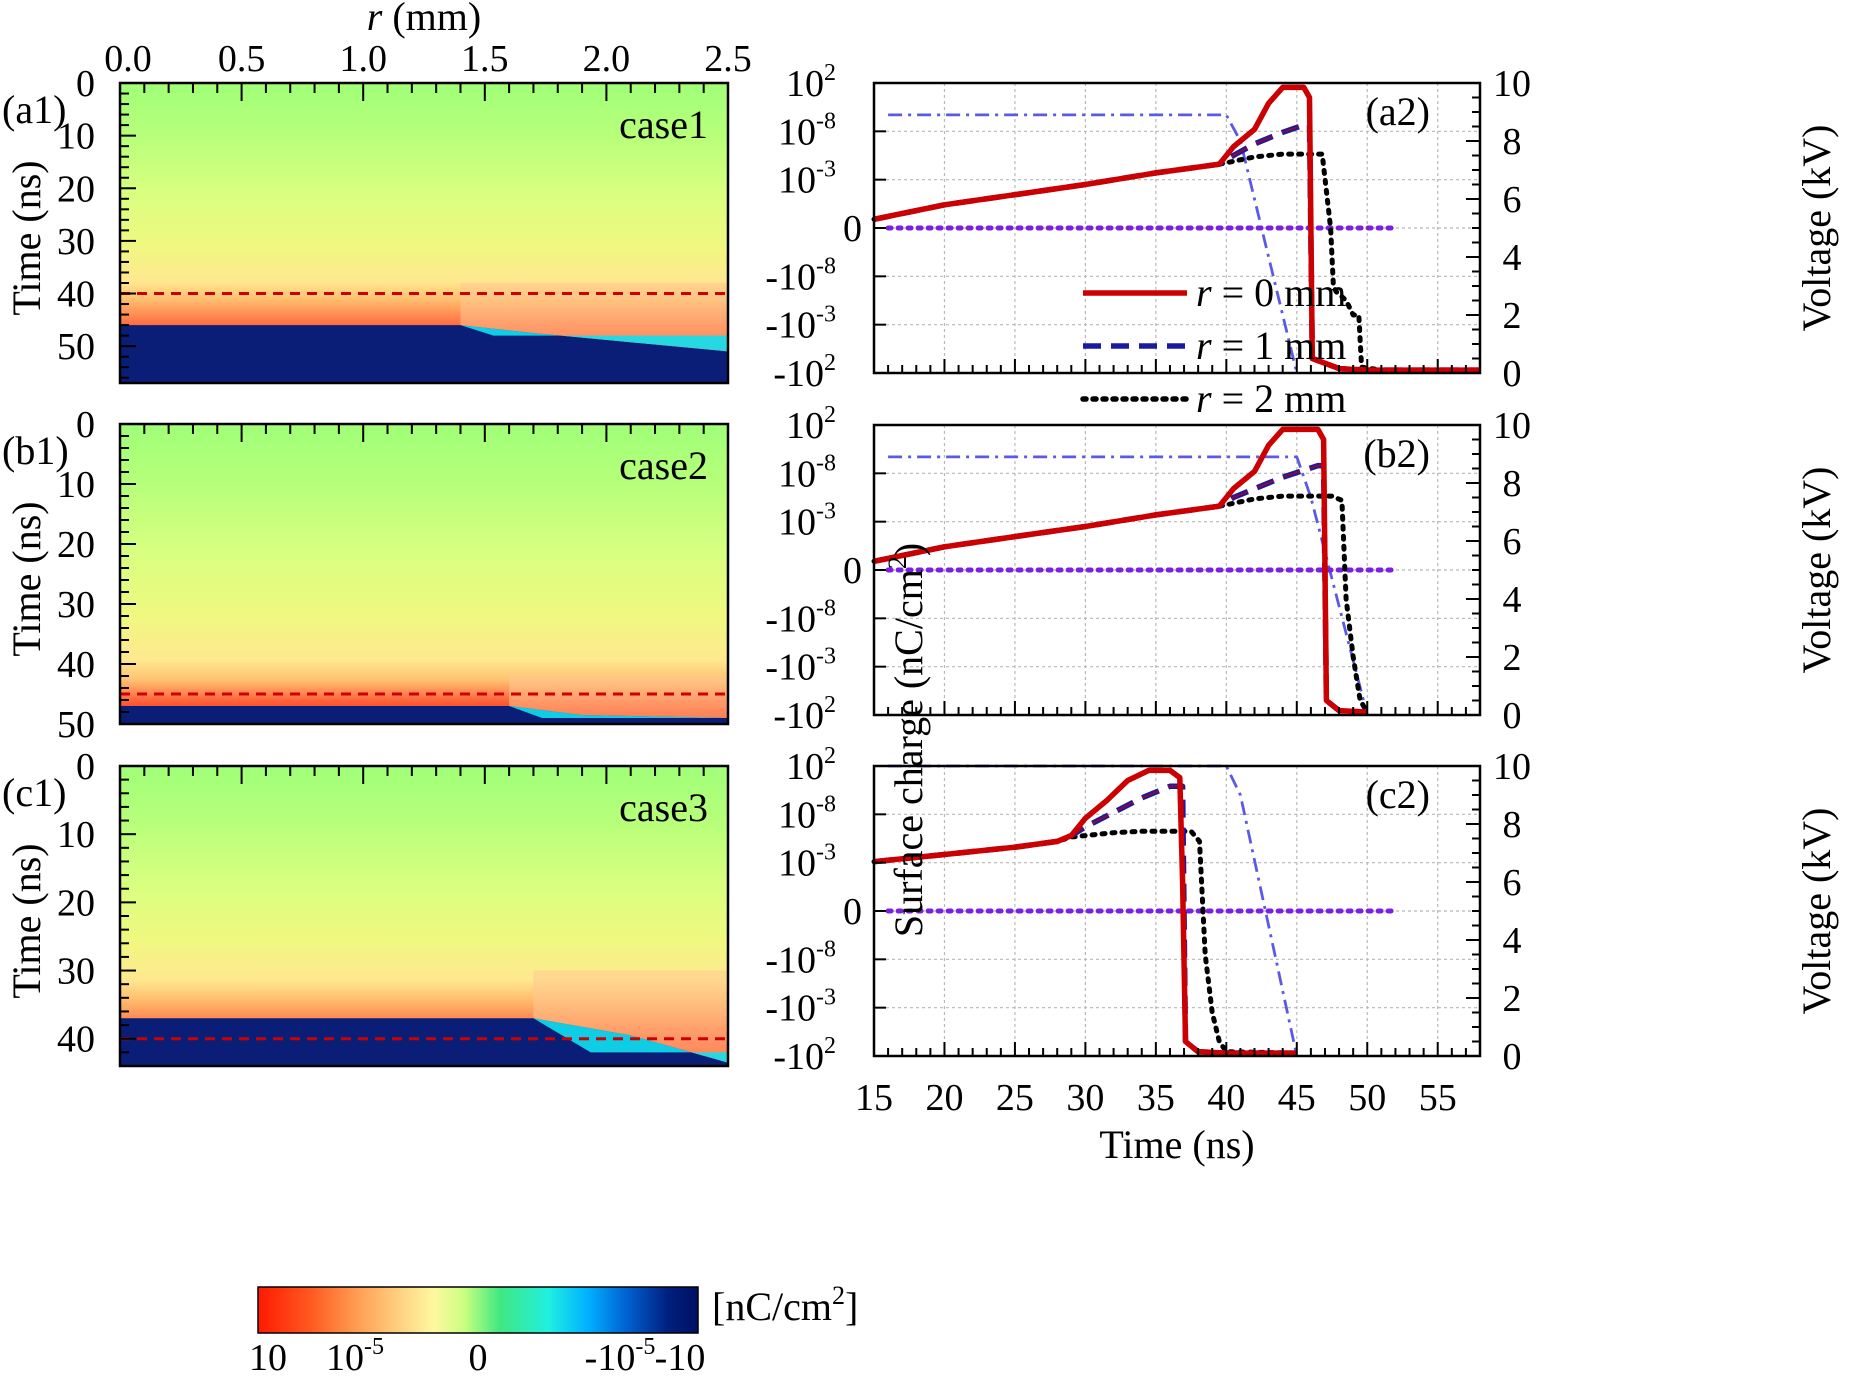  Describe the element at coordinates (375, 19) in the screenshot. I see `heatmap-xlabel-var: r` at that location.